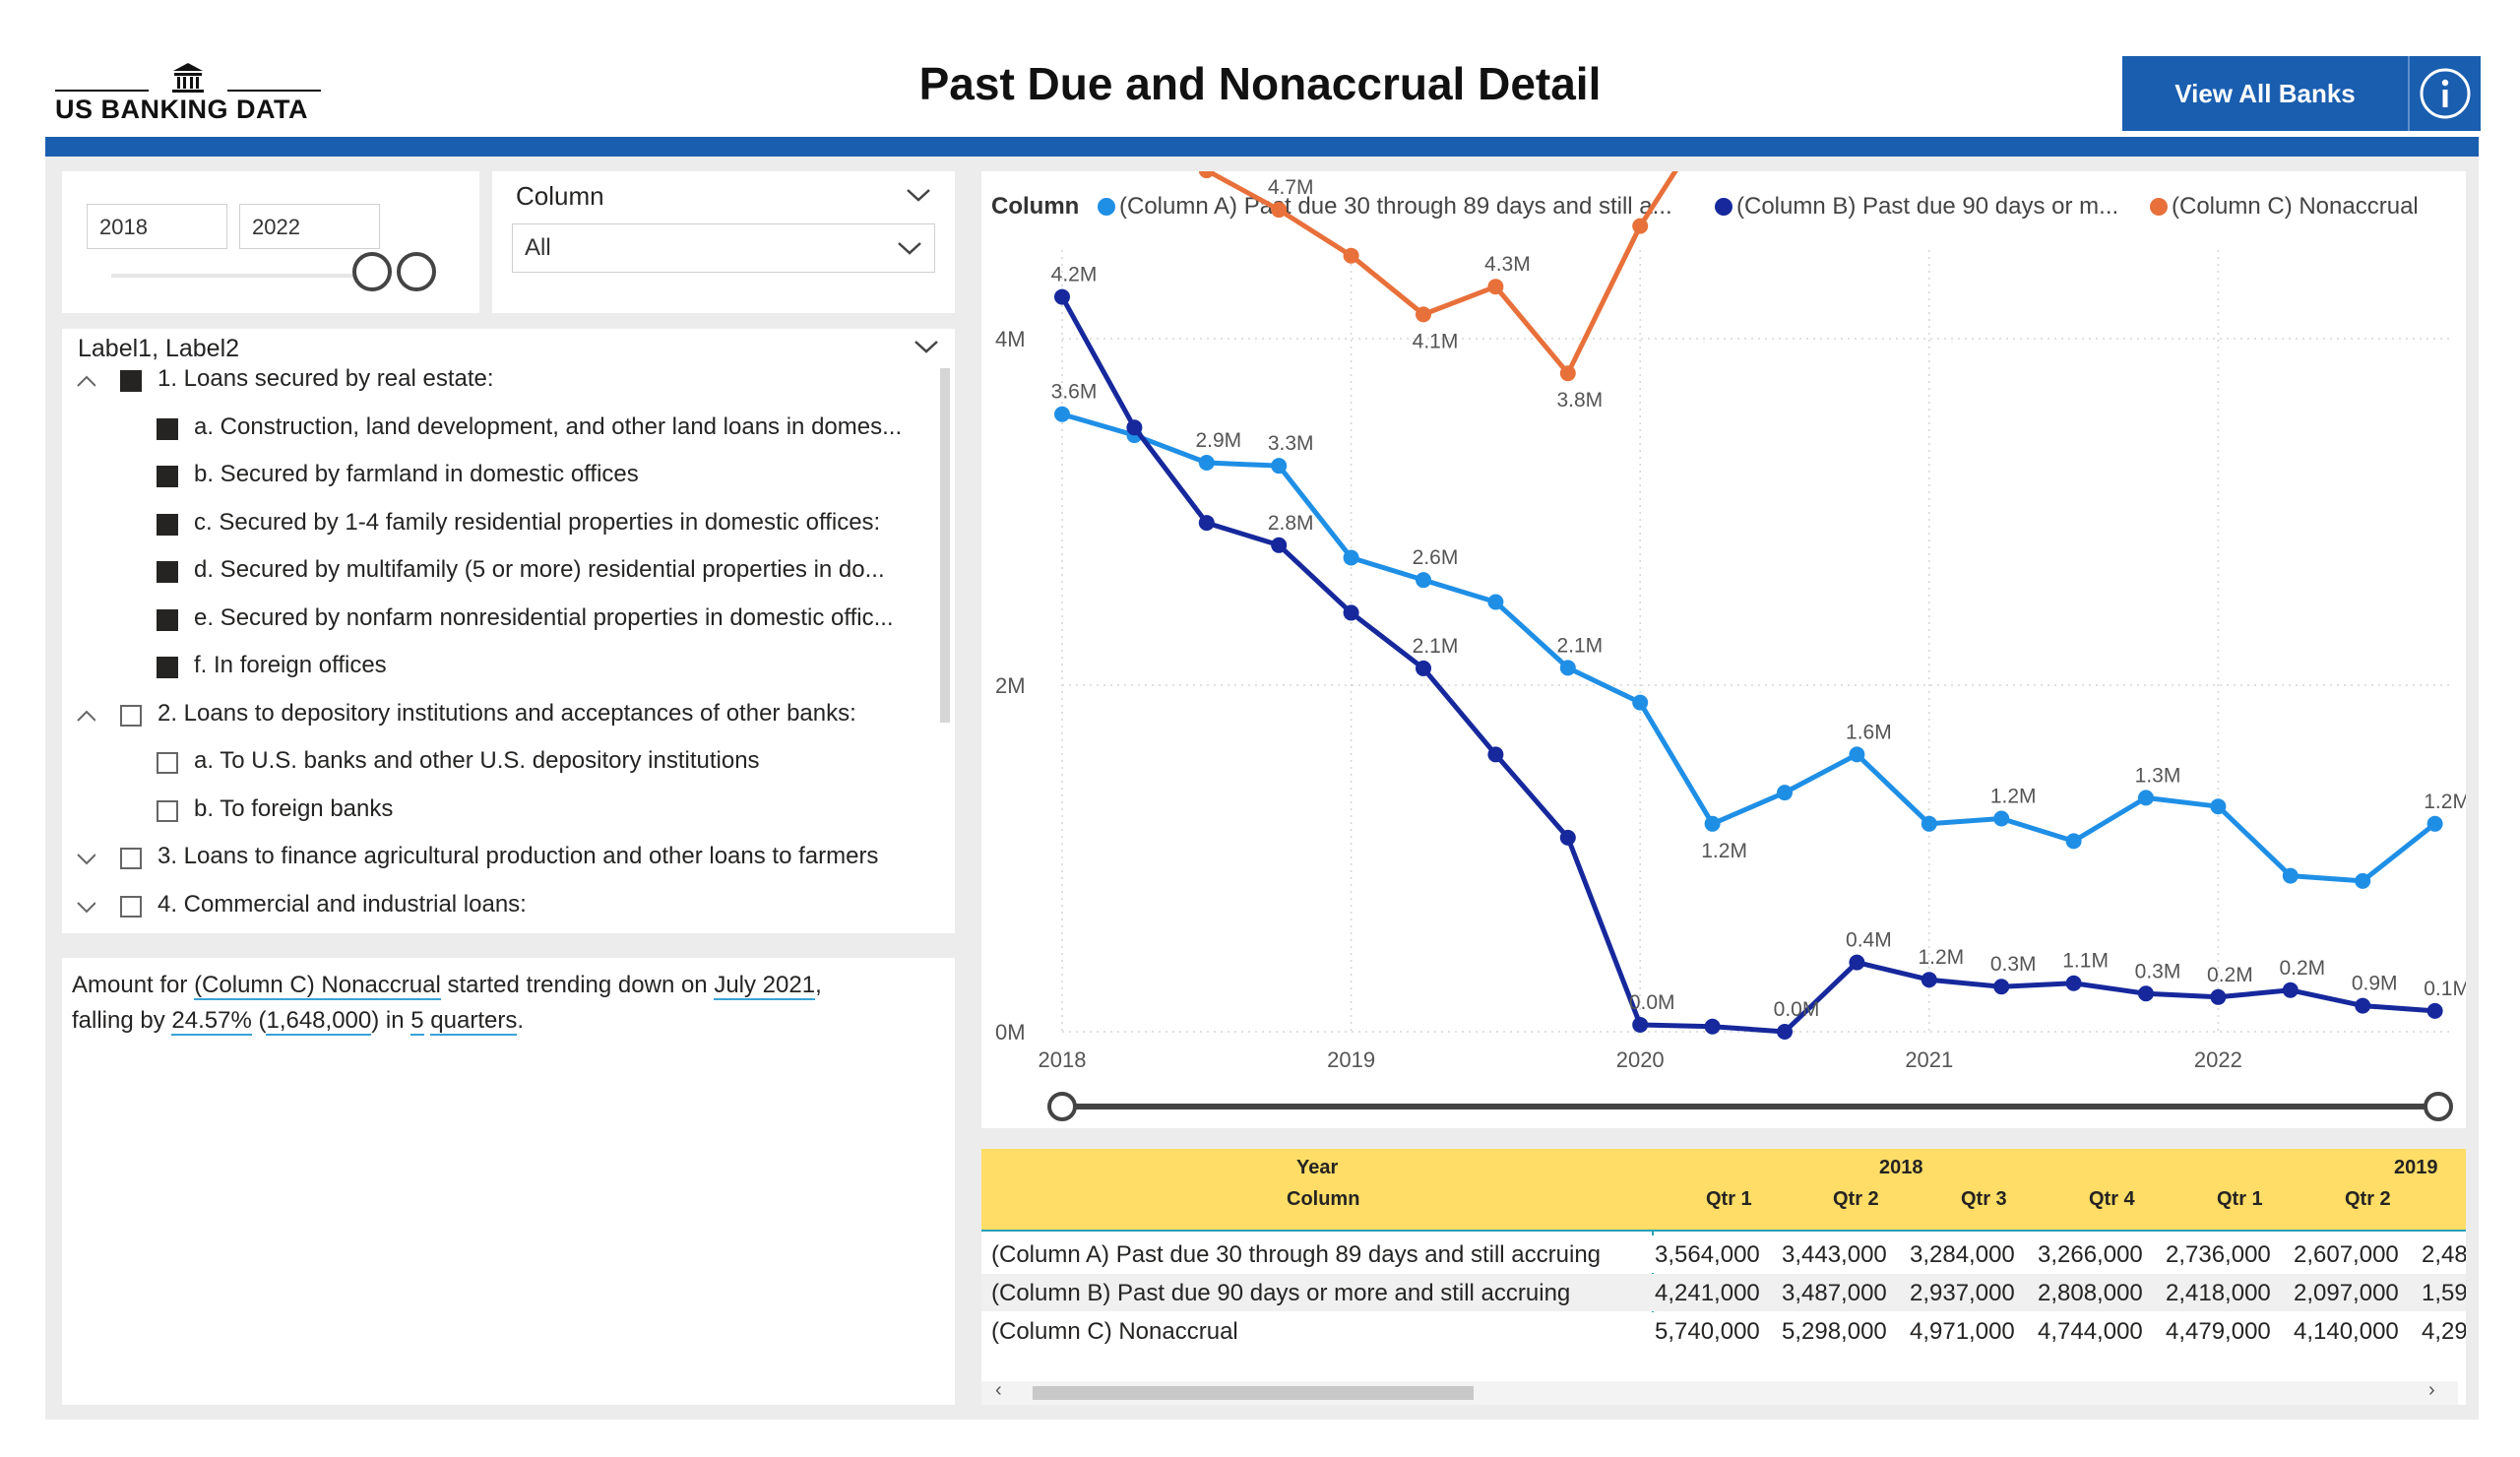 The width and height of the screenshot is (2520, 1457). Describe the element at coordinates (2265, 93) in the screenshot. I see `view-all-banks-button: View All Banks` at that location.